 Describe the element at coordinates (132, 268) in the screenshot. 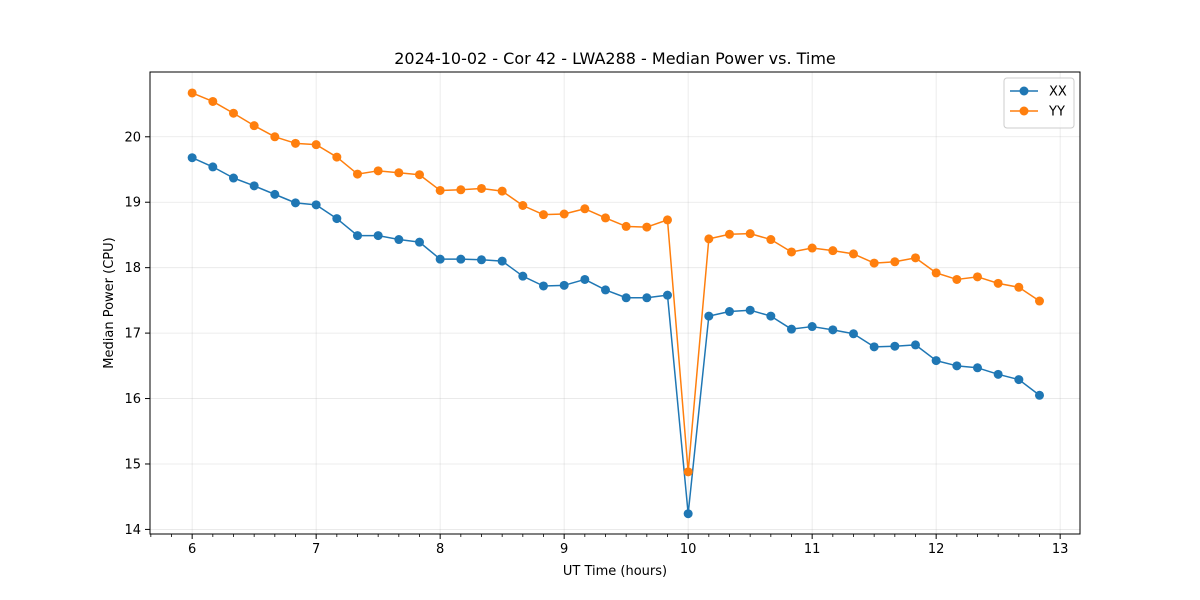

I see `y-tick-label: 18` at that location.